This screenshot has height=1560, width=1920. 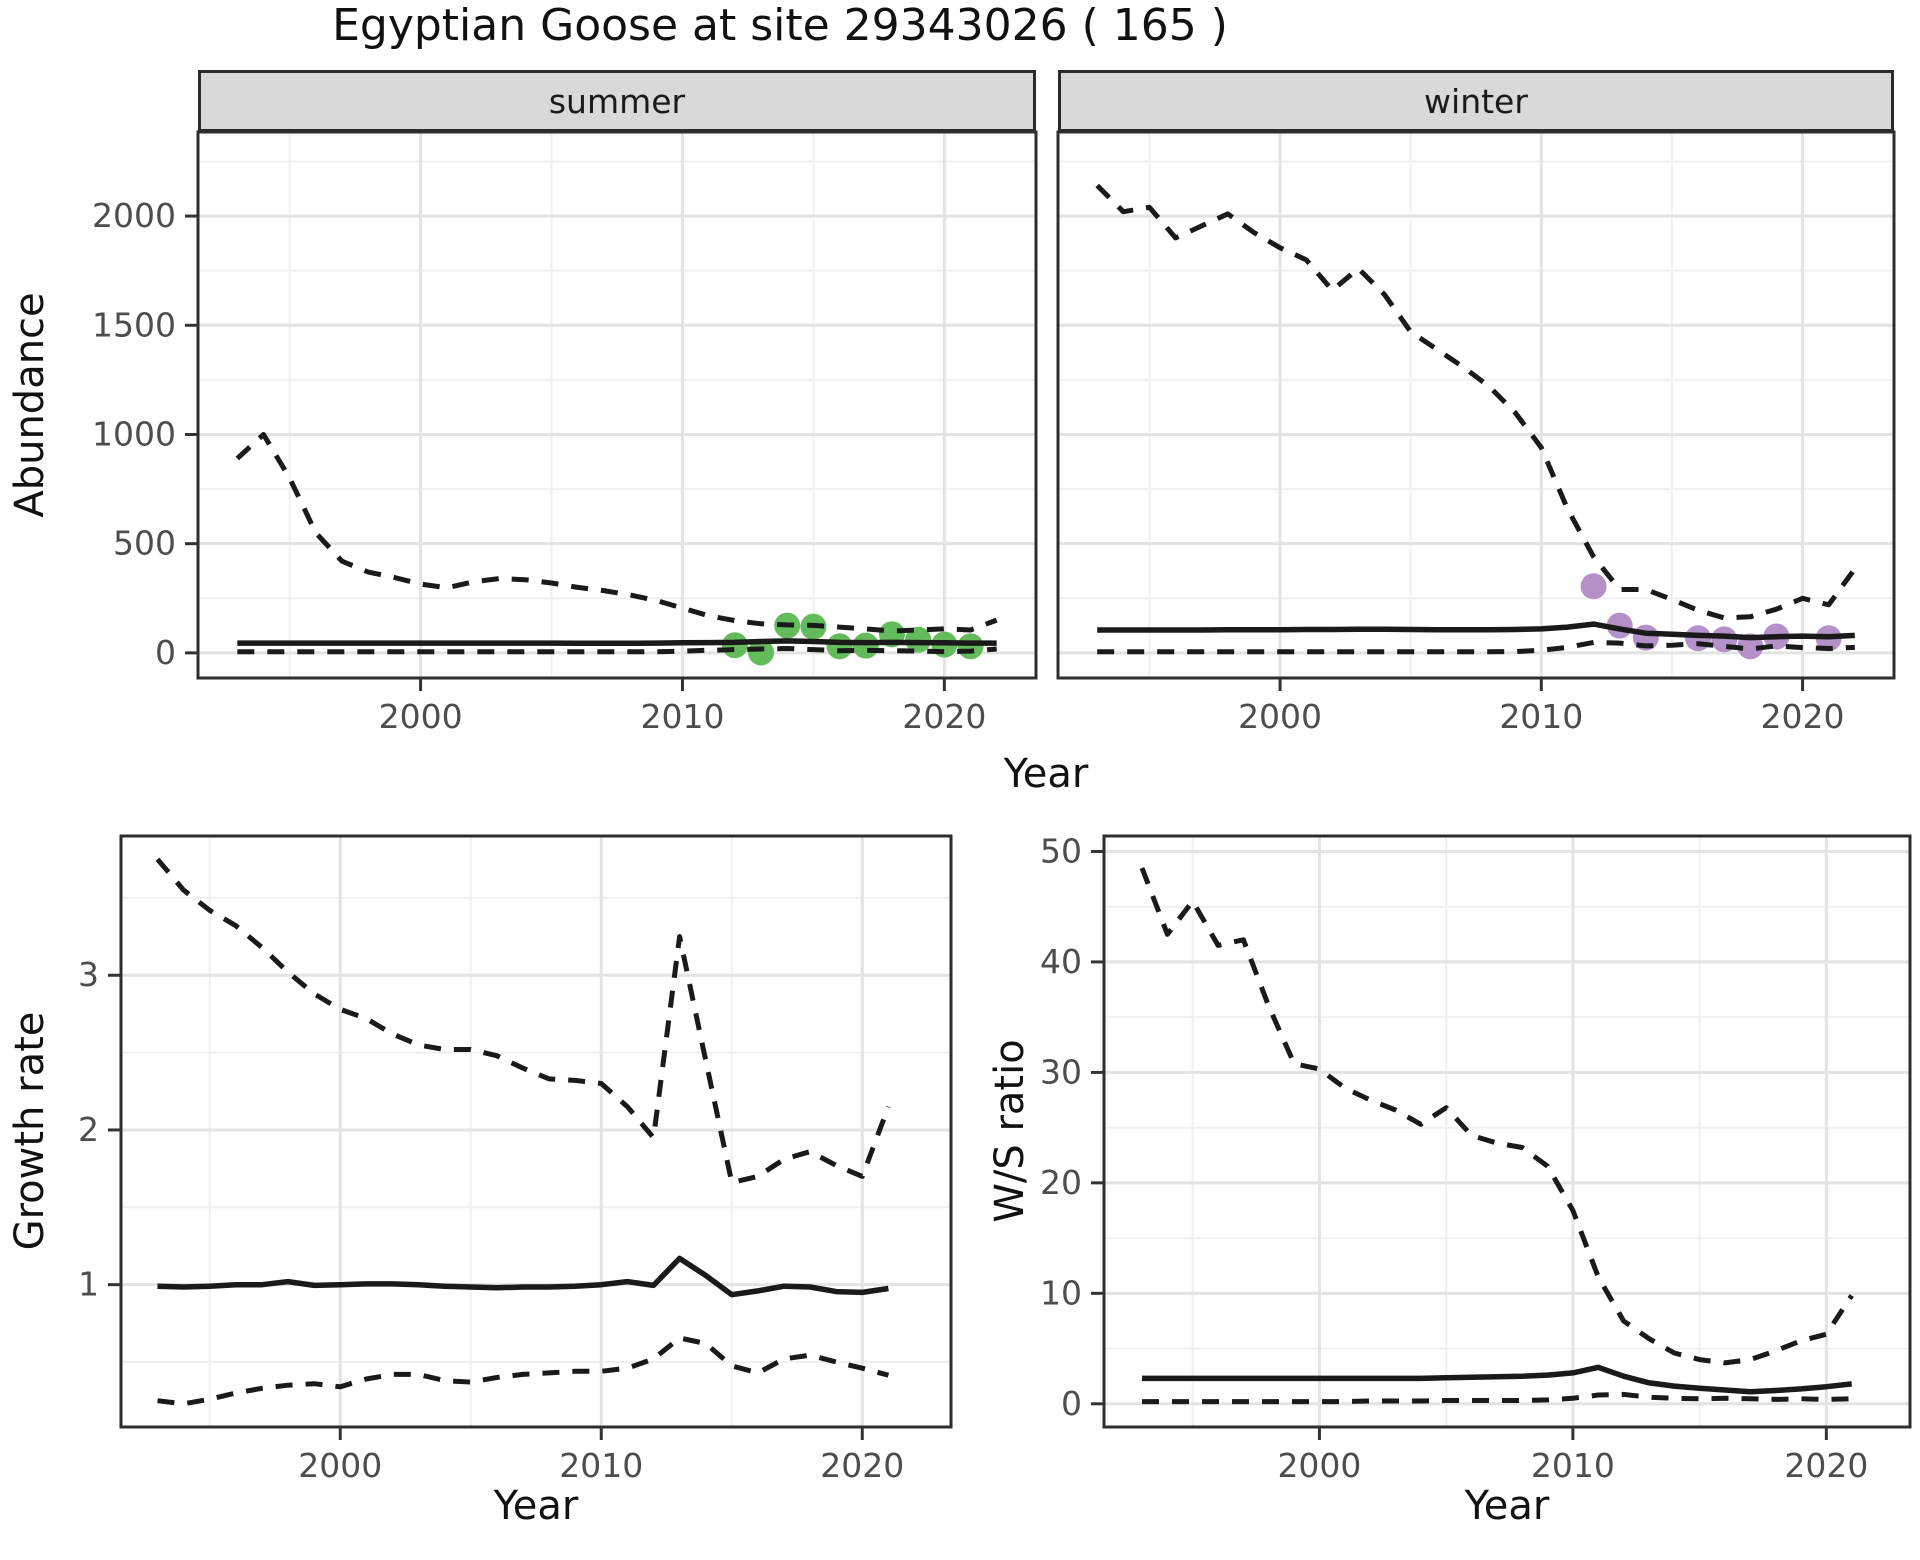 I want to click on y-tick-label: 50, so click(x=1061, y=850).